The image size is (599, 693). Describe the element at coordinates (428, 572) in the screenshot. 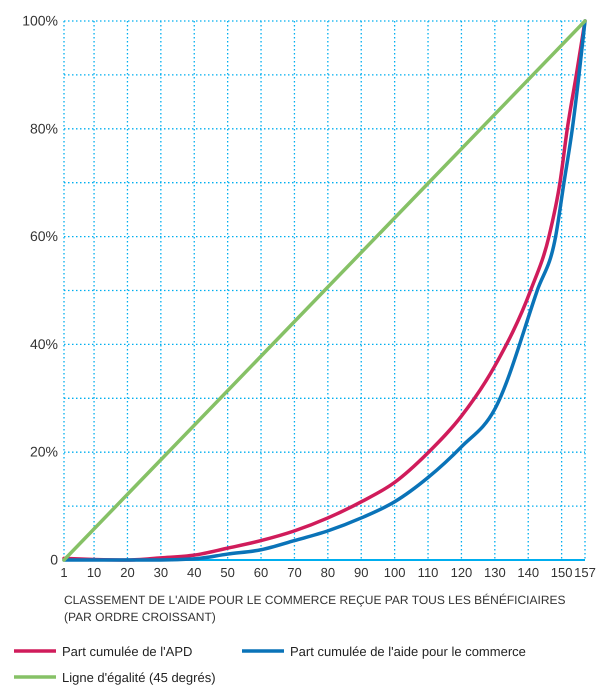

I see `x-tick-label: 110` at that location.